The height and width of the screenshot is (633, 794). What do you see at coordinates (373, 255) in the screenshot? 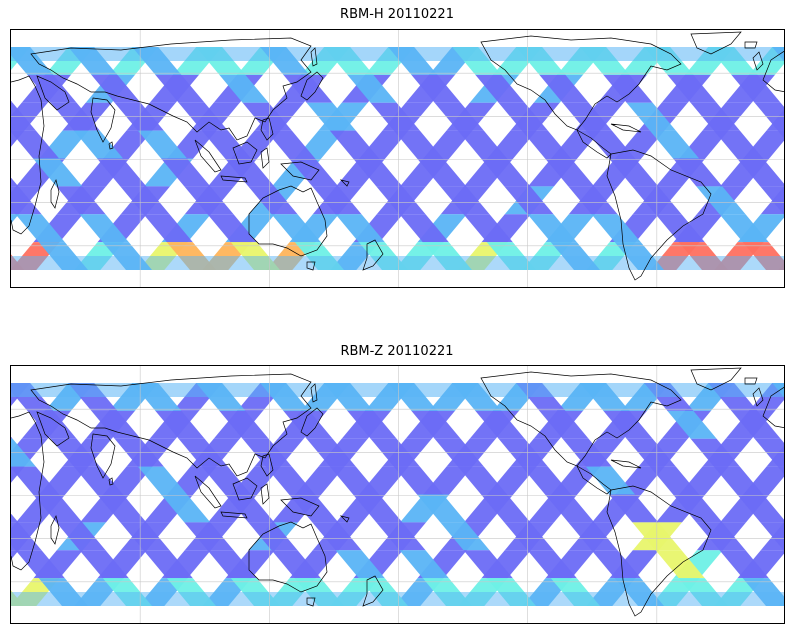
I see `coastline-newzealand-h` at bounding box center [373, 255].